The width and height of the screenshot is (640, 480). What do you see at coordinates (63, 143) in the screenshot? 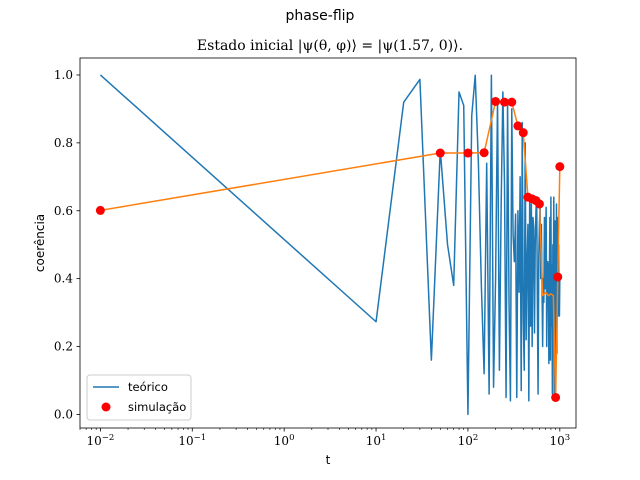
I see `y-tick-label: 0.8` at bounding box center [63, 143].